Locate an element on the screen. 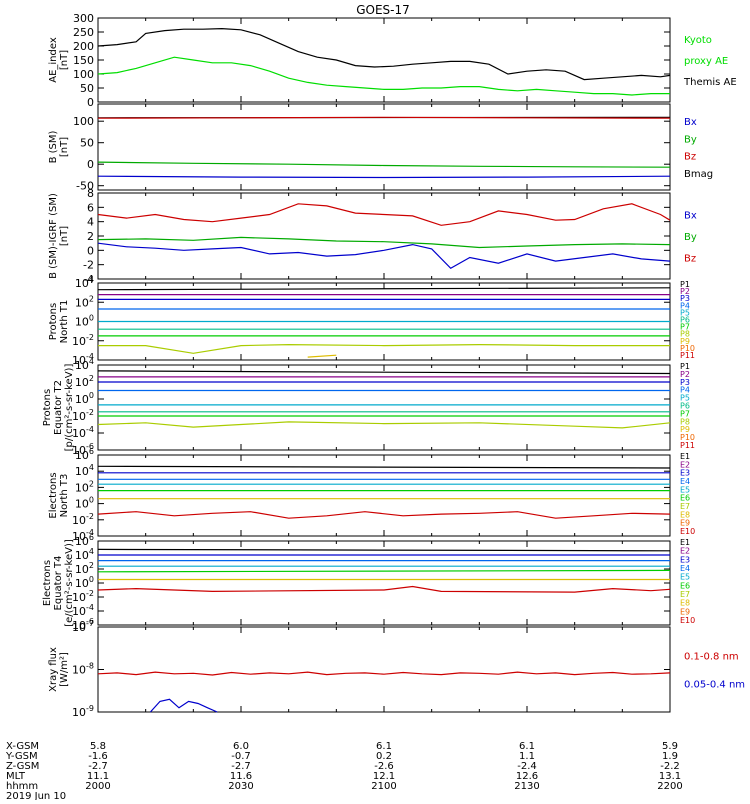 This screenshot has width=750, height=804. legend-entry: Themis AE is located at coordinates (710, 82).